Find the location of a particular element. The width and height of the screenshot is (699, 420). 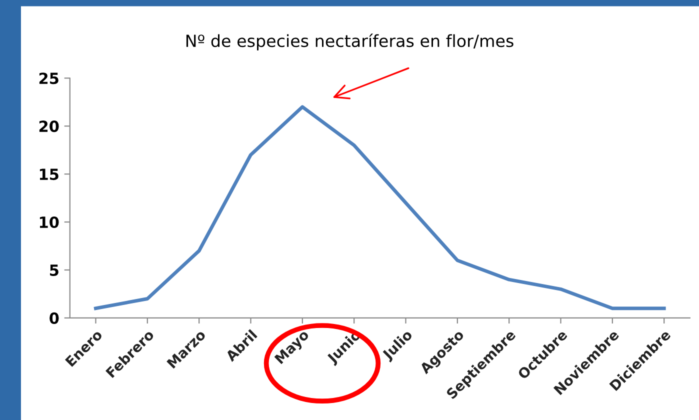

y-tick-label: 10 is located at coordinates (49, 222).